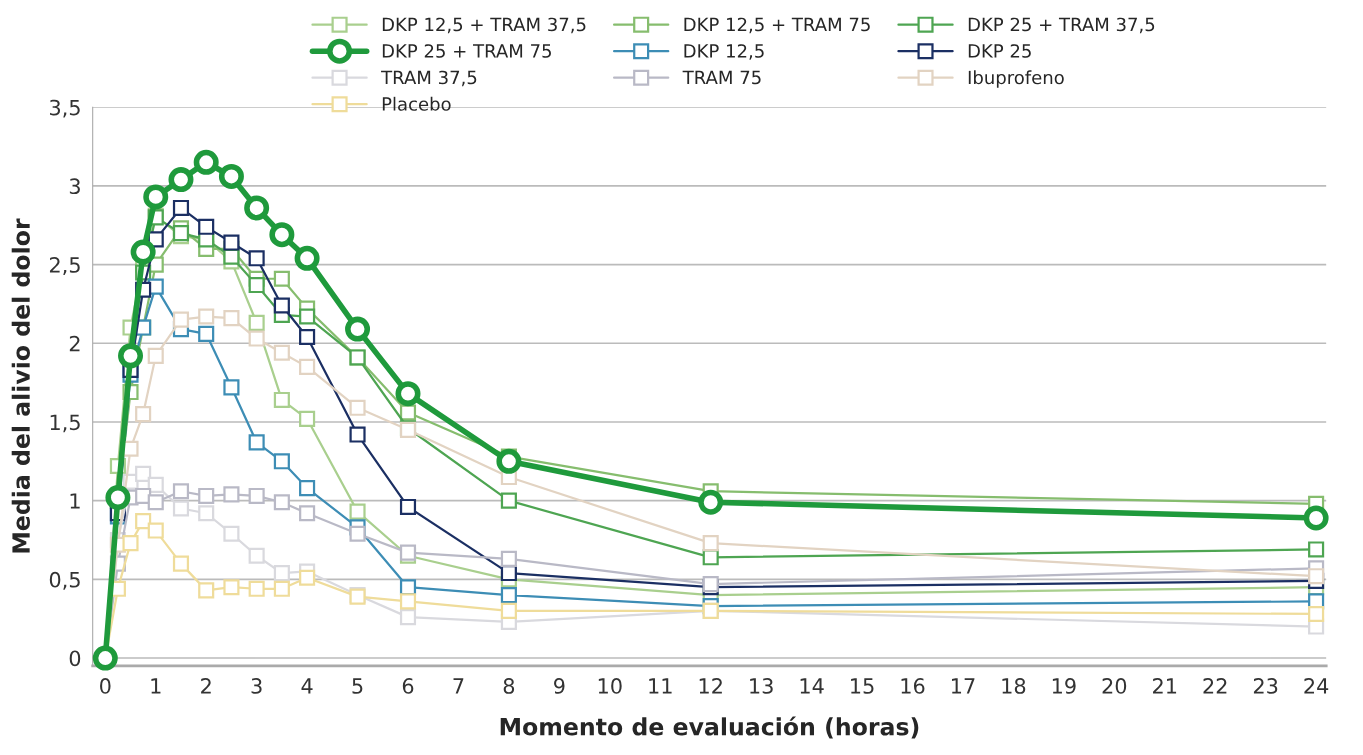  Describe the element at coordinates (777, 25) in the screenshot. I see `legend-label: DKP 12,5 + TRAM 75` at that location.